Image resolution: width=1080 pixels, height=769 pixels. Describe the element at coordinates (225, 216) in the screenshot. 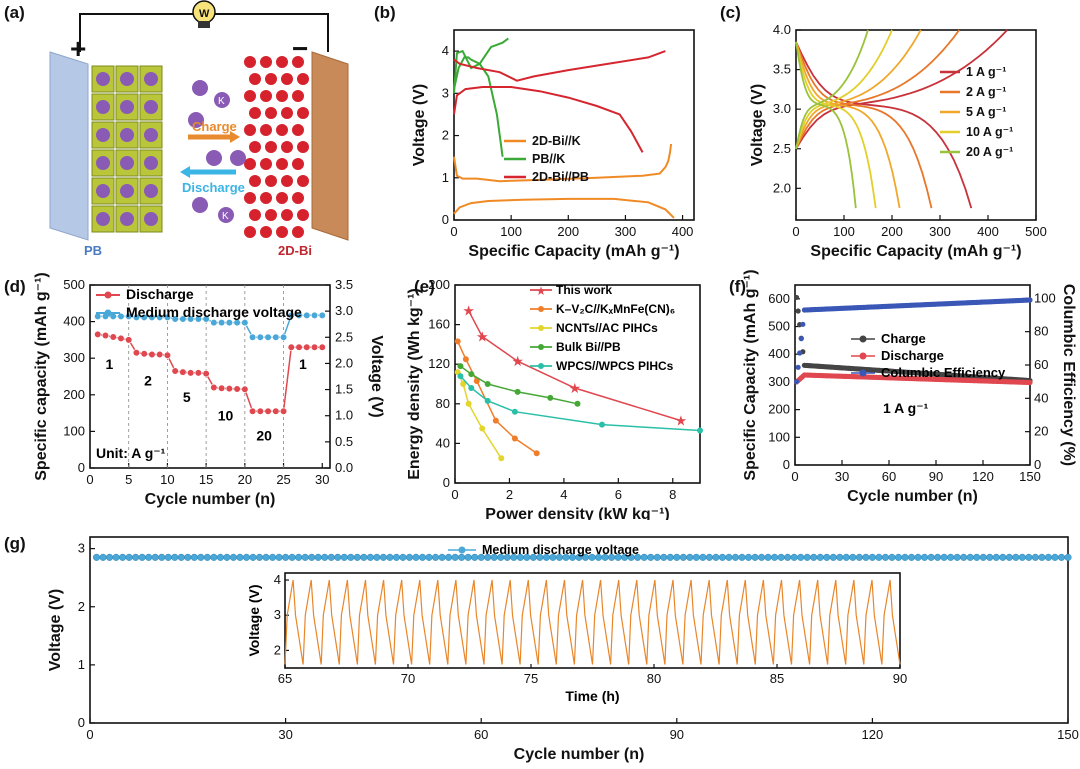

I see `k-ion-label: K` at that location.